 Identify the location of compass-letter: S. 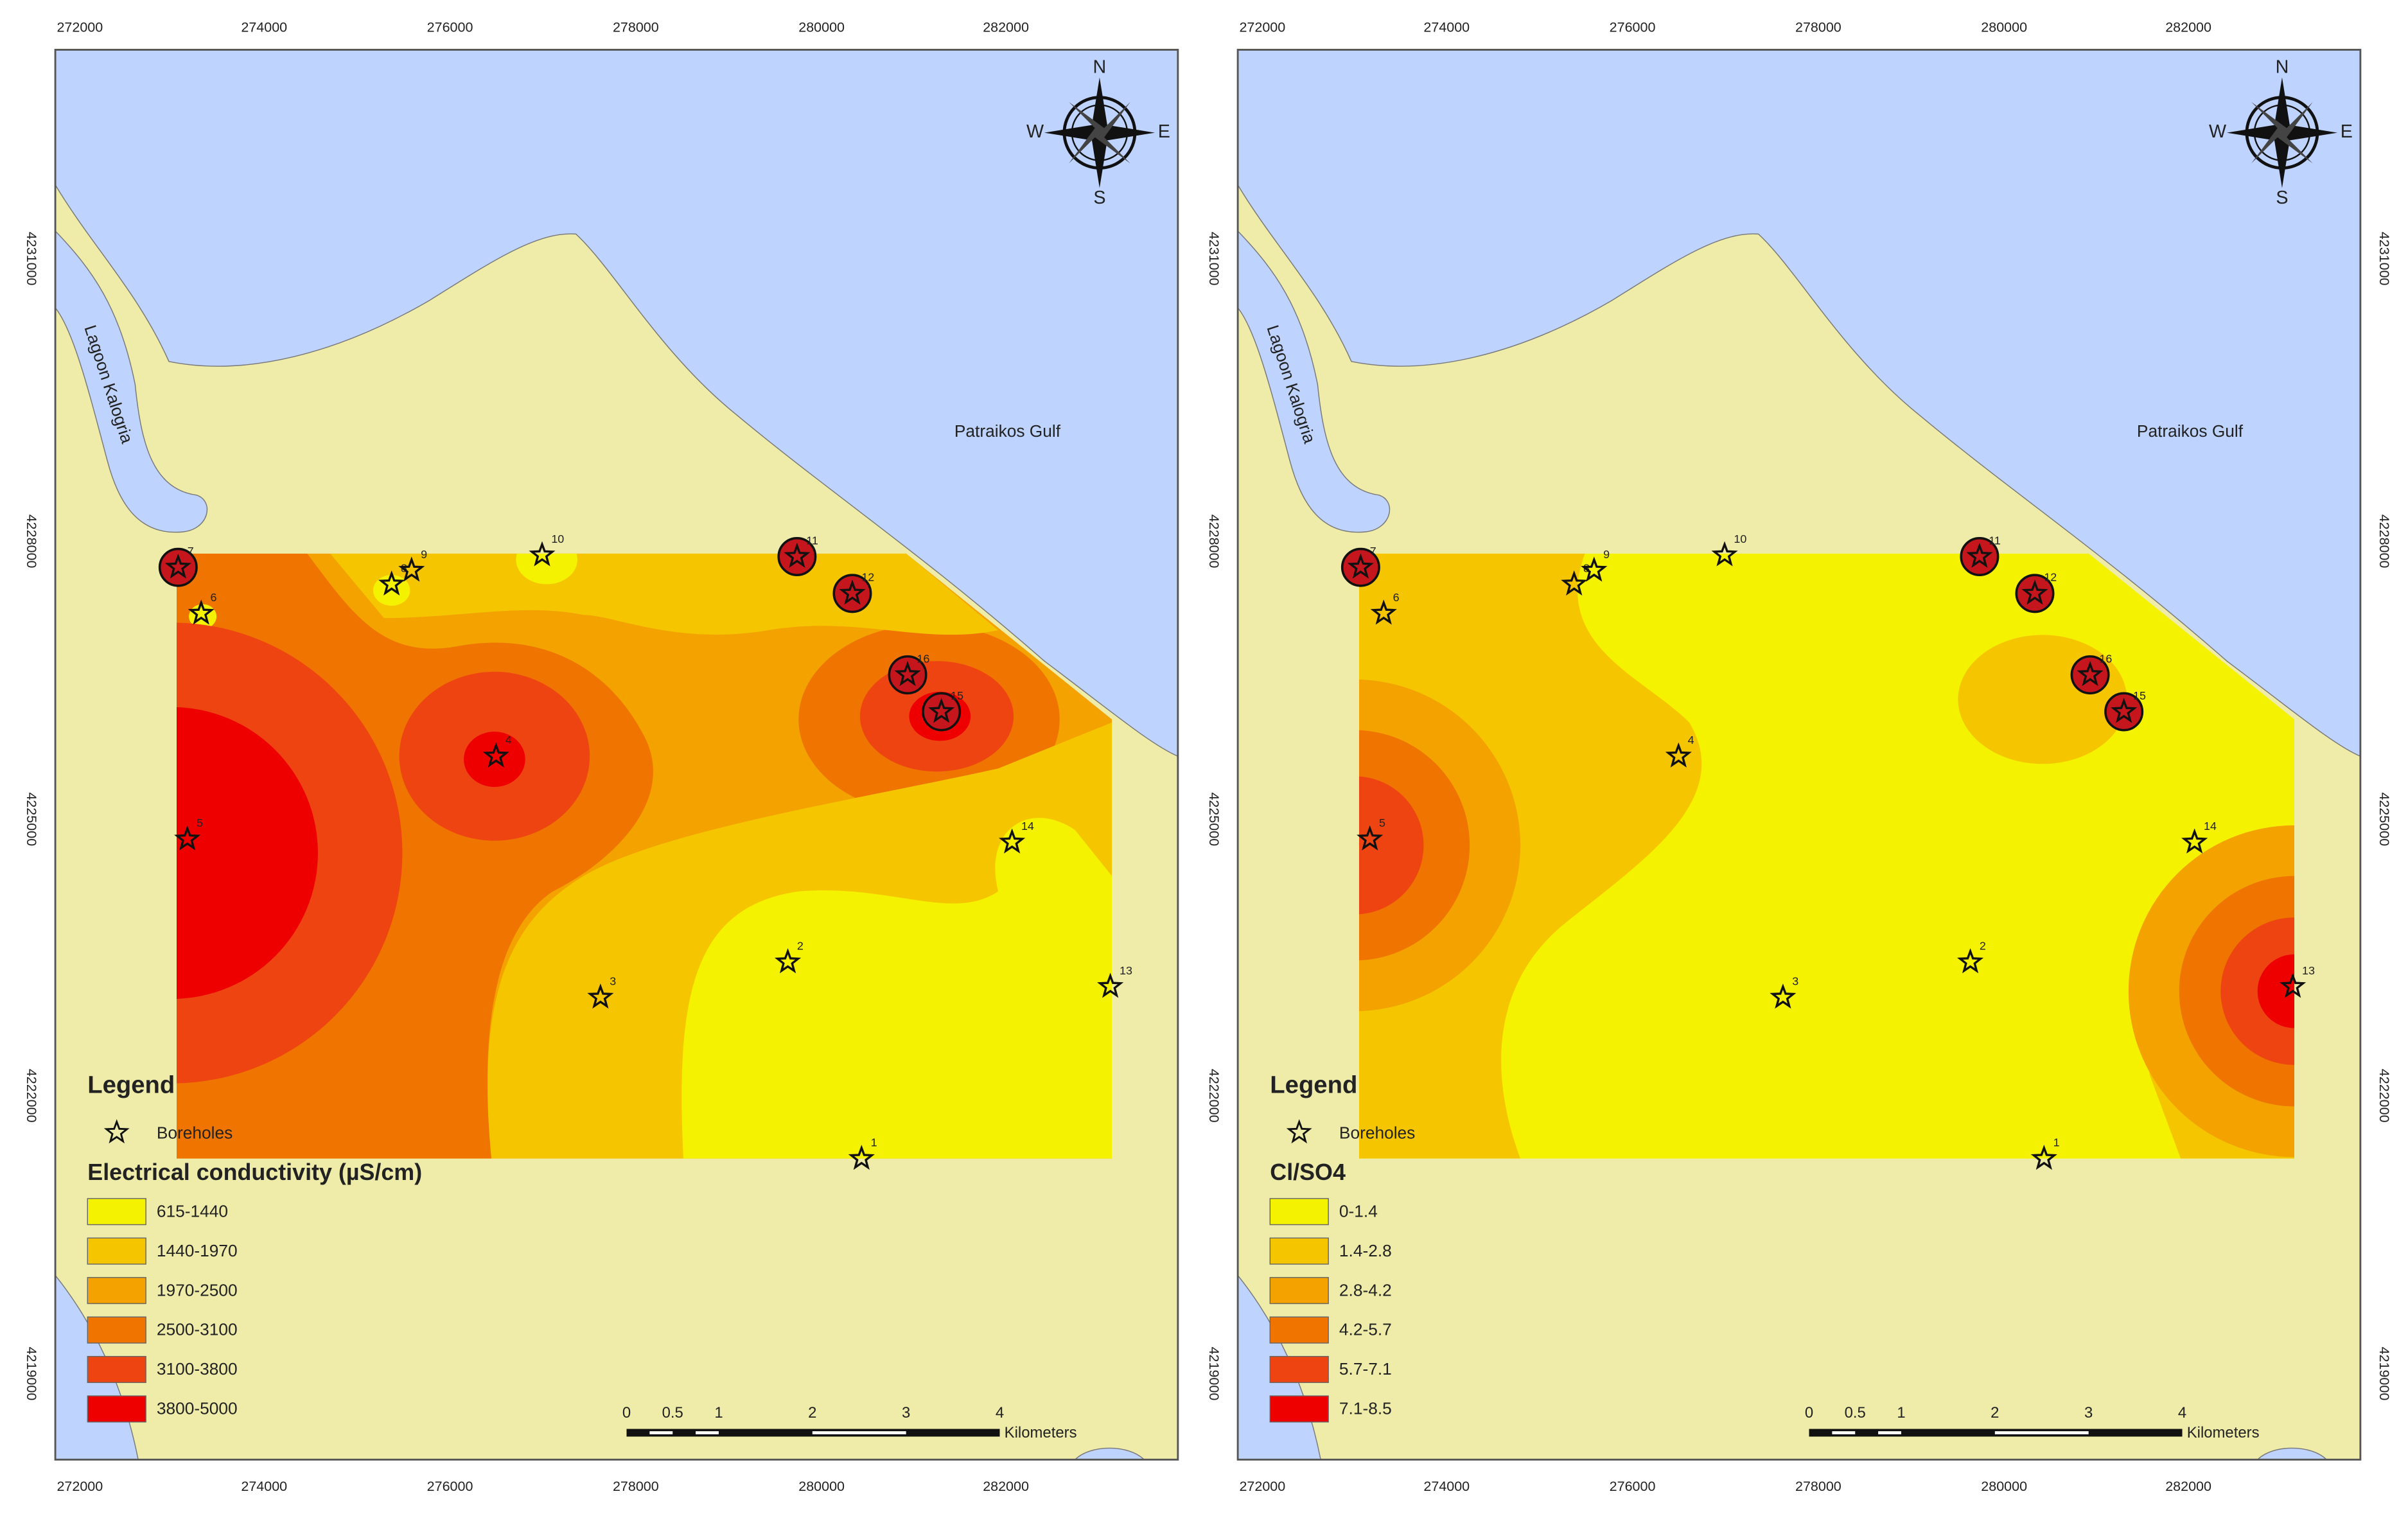
(2282, 198).